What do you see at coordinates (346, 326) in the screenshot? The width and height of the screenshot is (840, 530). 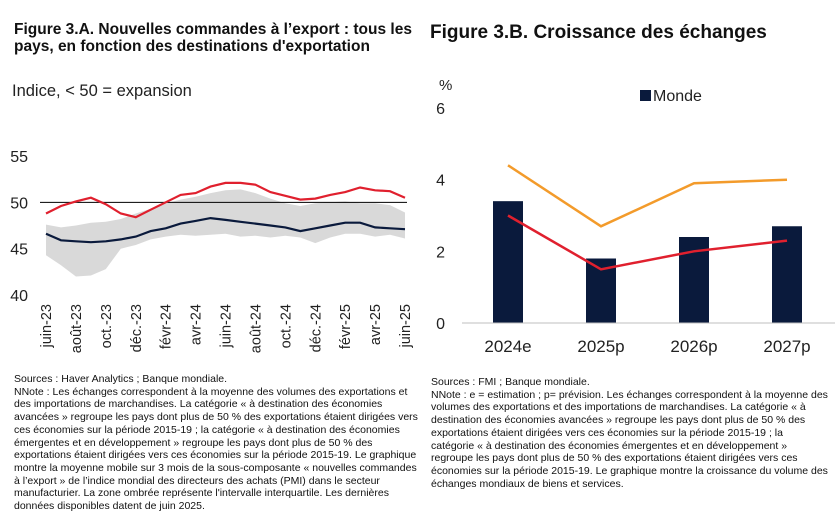 I see `chart-a-xtick: févr-25` at bounding box center [346, 326].